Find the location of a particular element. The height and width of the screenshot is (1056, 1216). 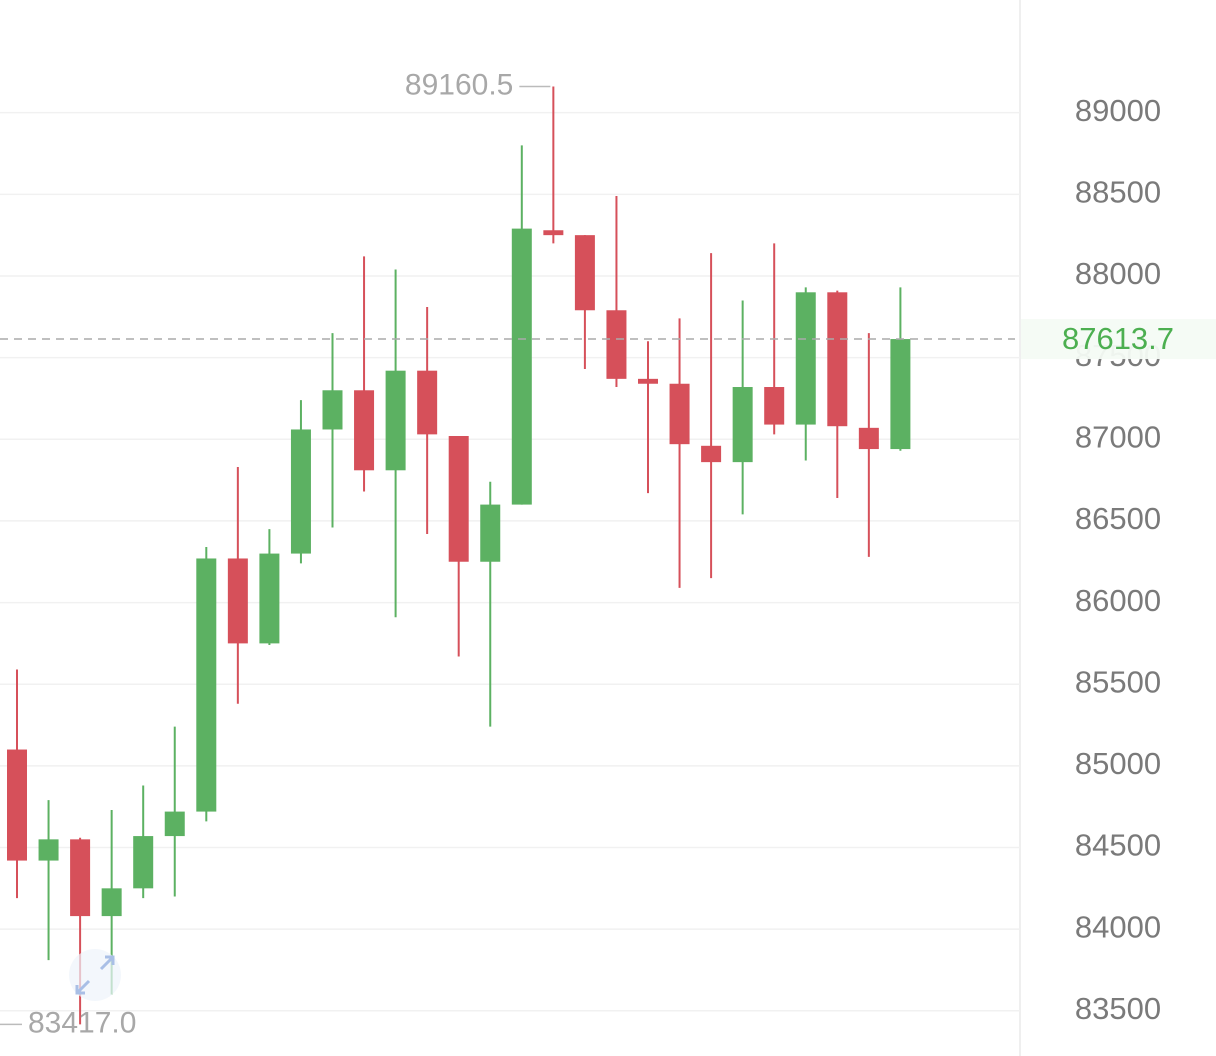

expand-icon is located at coordinates (95, 975).